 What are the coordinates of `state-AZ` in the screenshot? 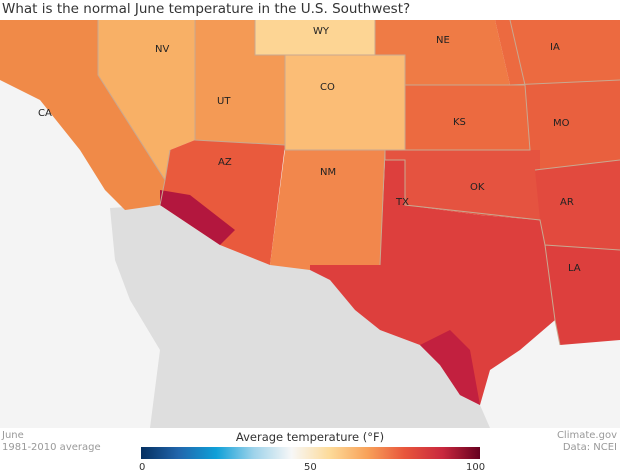 It's located at (222, 202).